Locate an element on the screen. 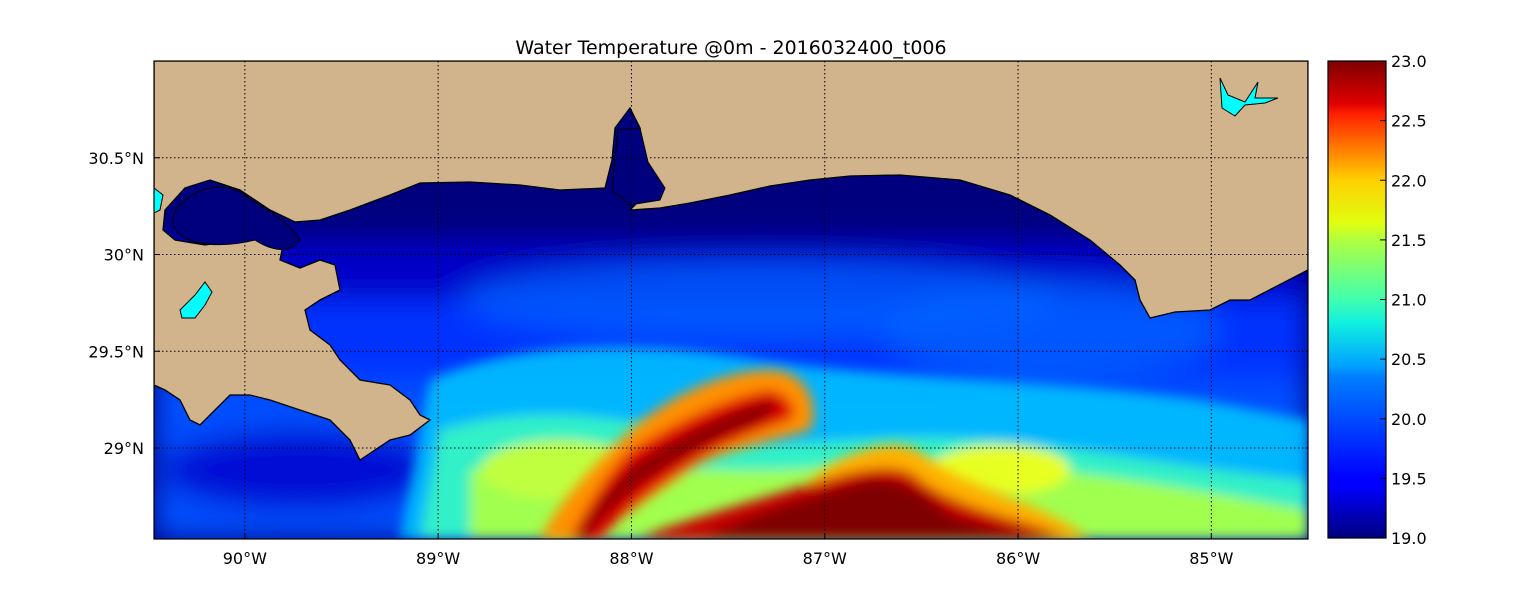  x-axis: 90°W 89°W 88°W 87°W 86°W 85°W is located at coordinates (728, 550).